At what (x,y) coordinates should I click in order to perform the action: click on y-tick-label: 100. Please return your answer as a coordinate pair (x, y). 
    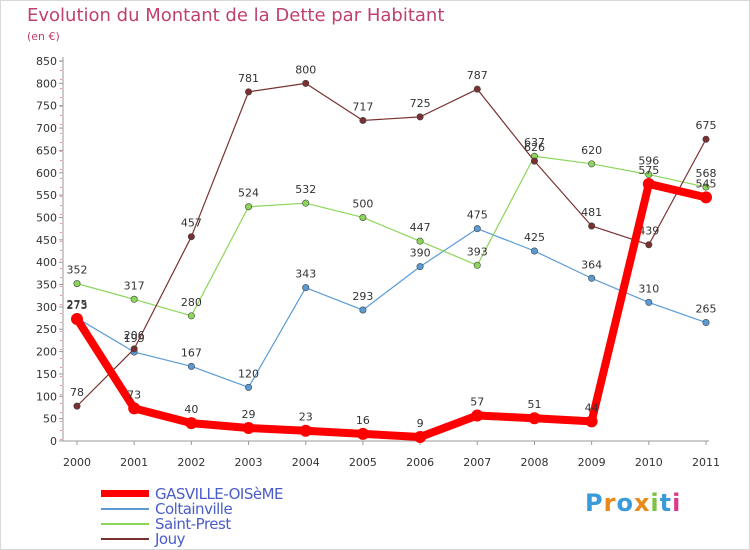
    Looking at the image, I should click on (46, 396).